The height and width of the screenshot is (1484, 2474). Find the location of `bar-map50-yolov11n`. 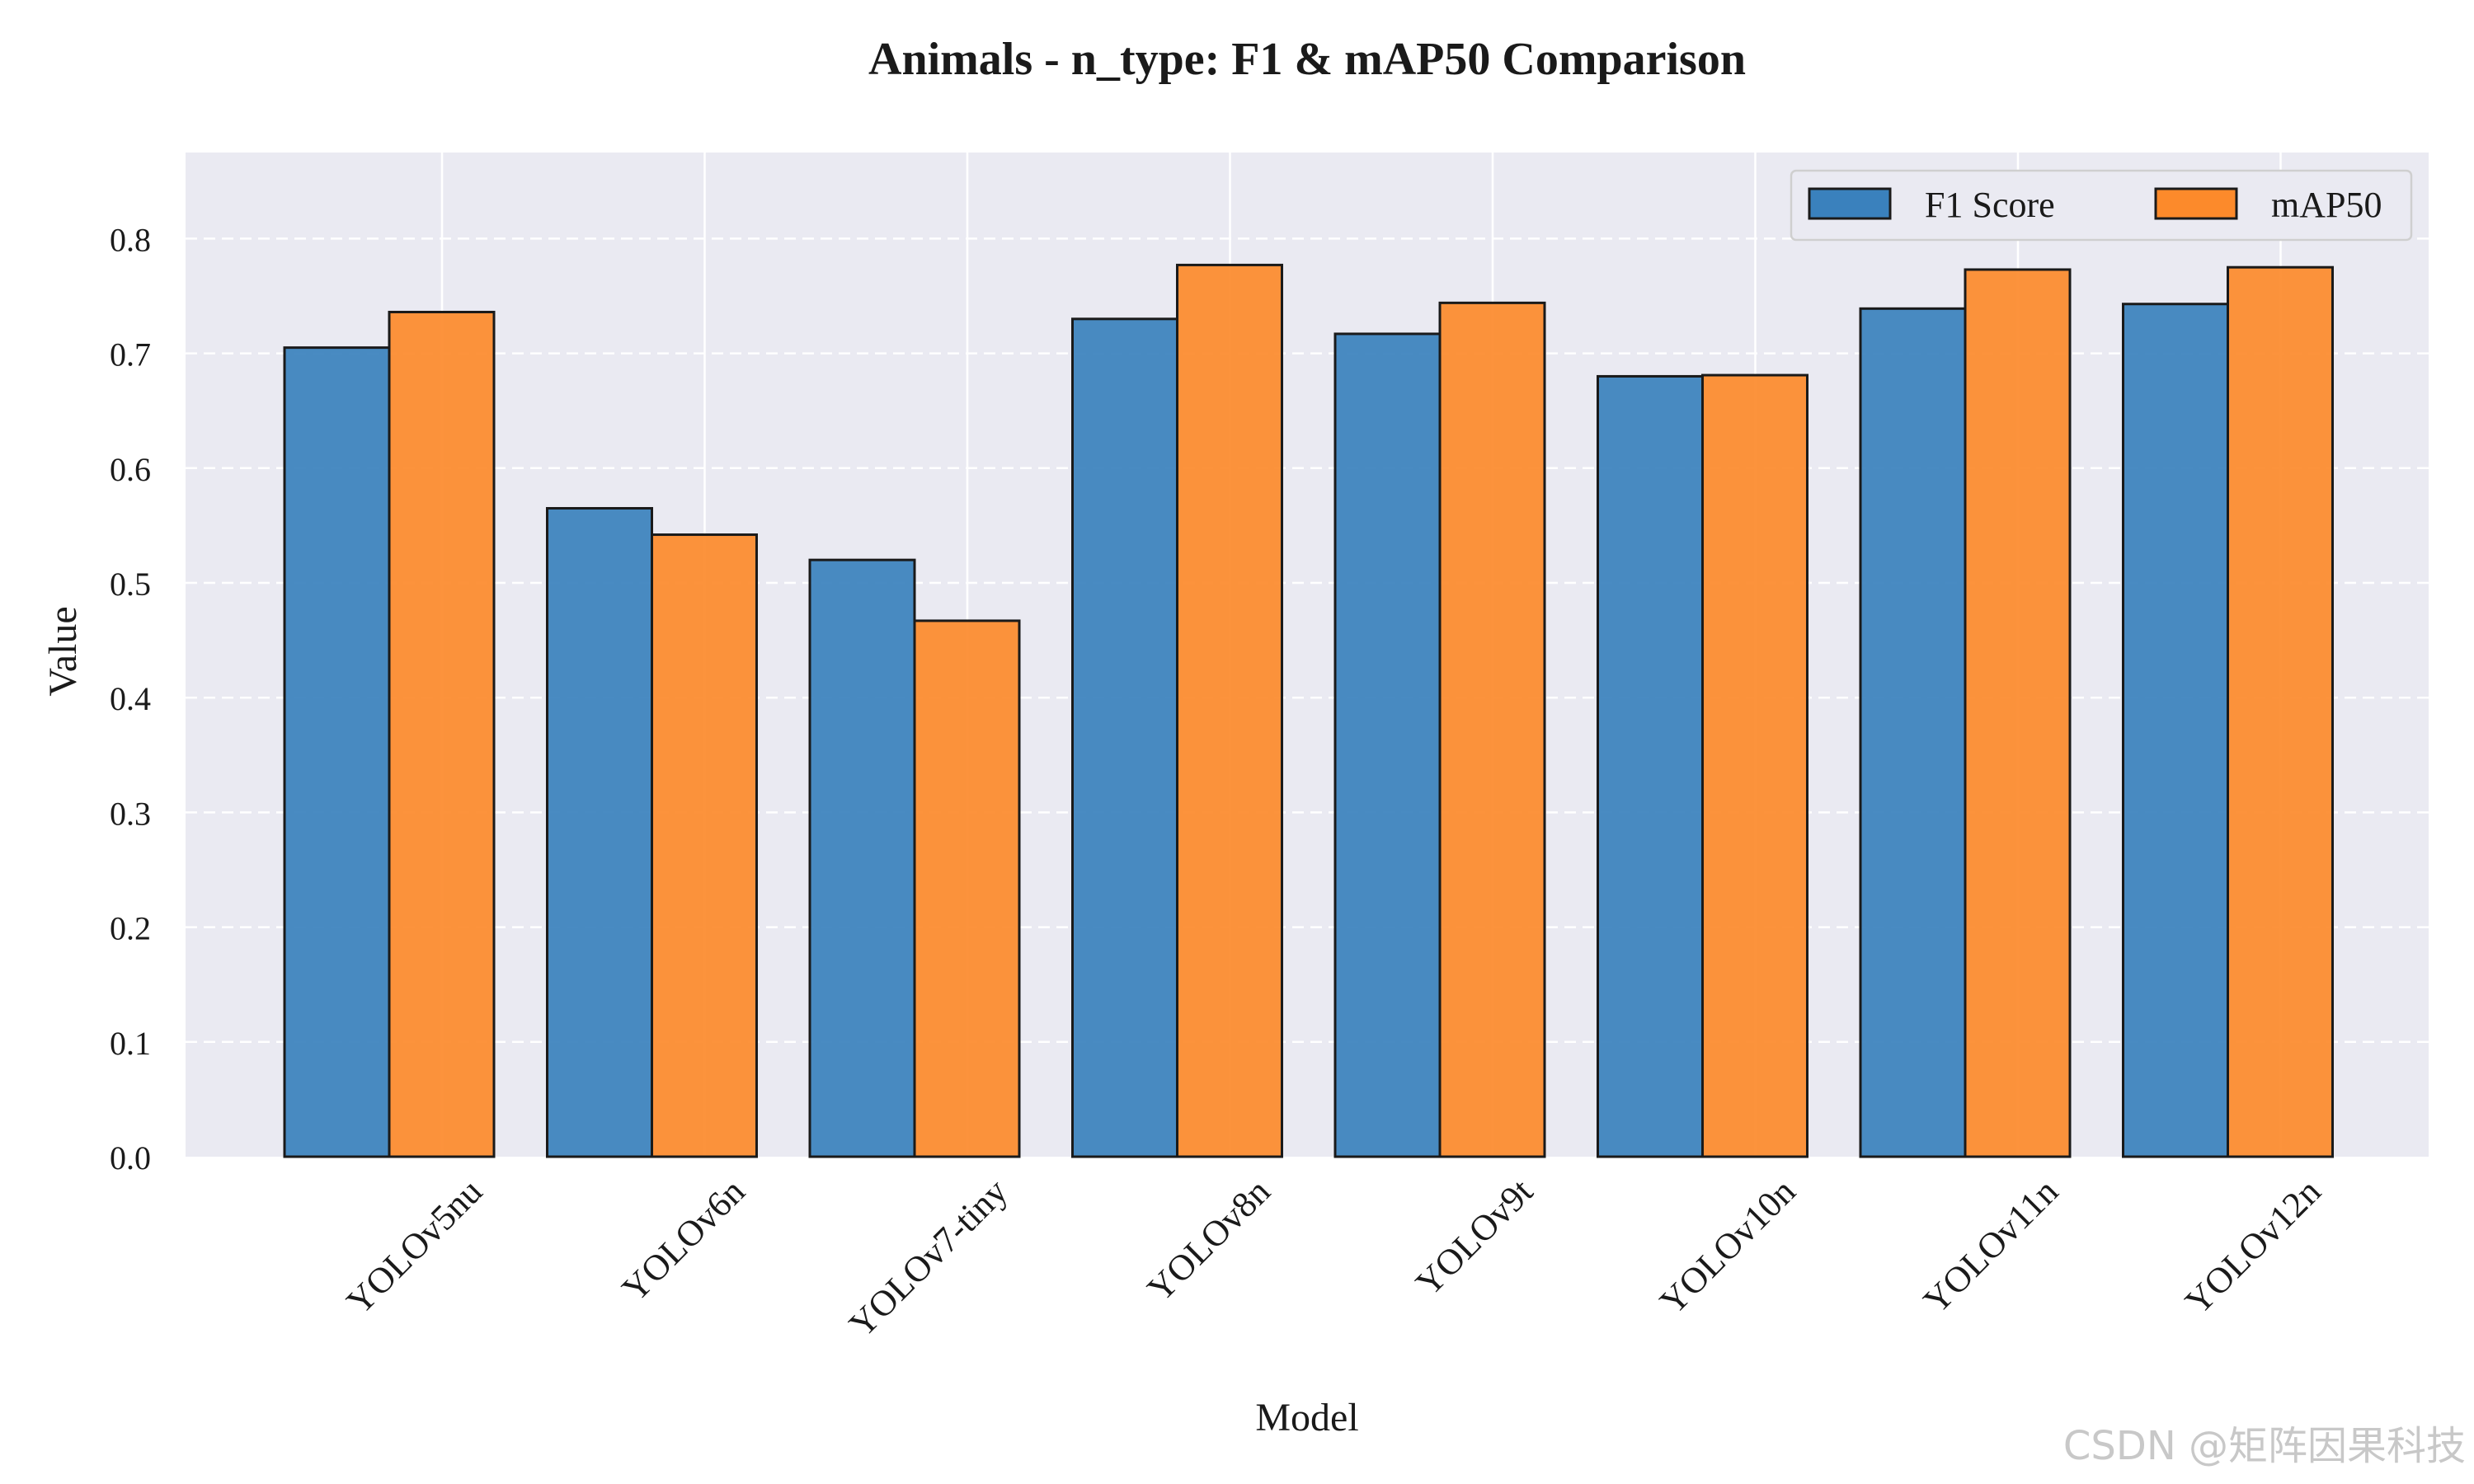

bar-map50-yolov11n is located at coordinates (2018, 713).